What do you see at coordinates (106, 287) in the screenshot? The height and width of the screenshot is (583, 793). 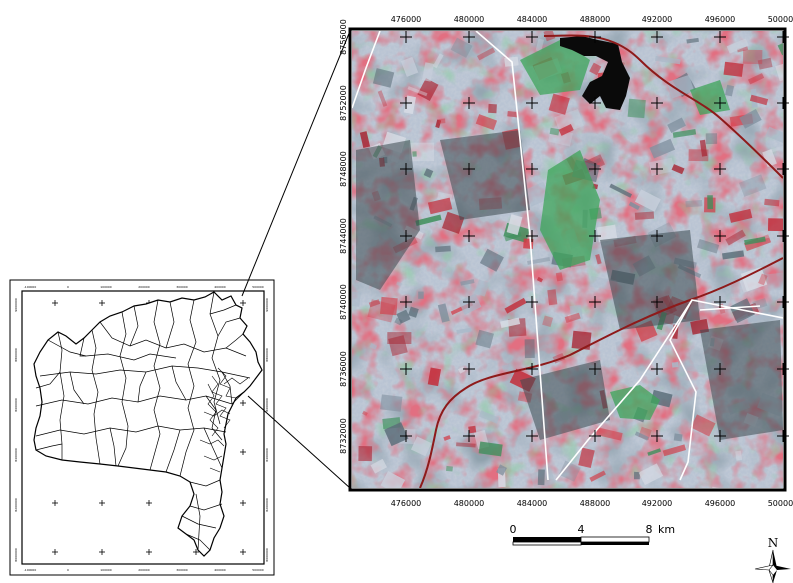 I see `inset-x-tick-label-top: 100000` at bounding box center [106, 287].